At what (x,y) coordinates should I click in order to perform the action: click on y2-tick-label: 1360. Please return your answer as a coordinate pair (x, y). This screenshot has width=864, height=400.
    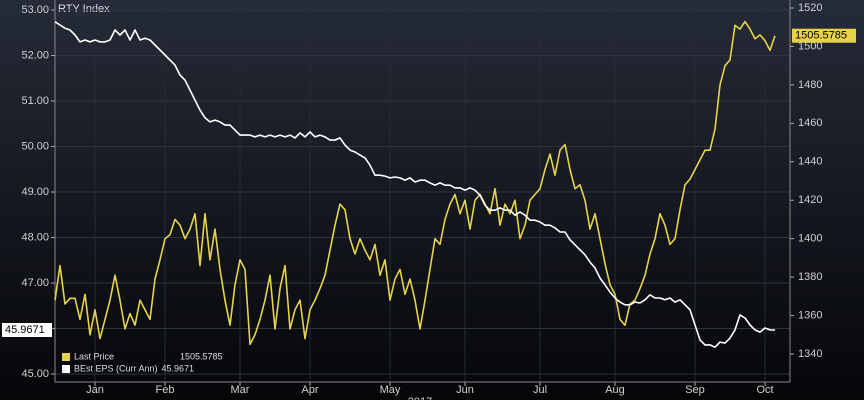
    Looking at the image, I should click on (810, 315).